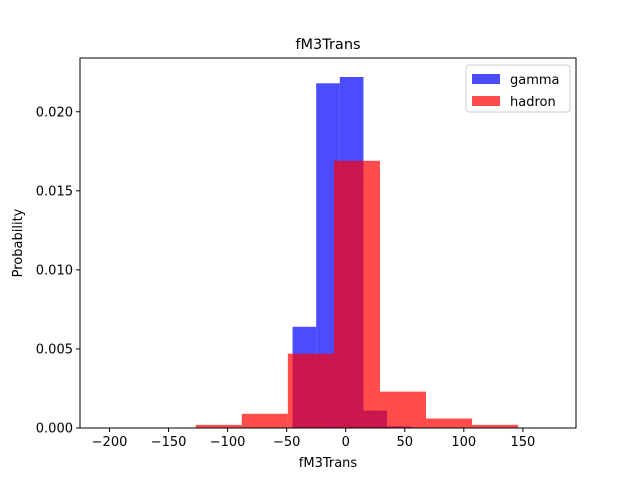 The width and height of the screenshot is (640, 480). I want to click on legend-swatch-hadron, so click(486, 101).